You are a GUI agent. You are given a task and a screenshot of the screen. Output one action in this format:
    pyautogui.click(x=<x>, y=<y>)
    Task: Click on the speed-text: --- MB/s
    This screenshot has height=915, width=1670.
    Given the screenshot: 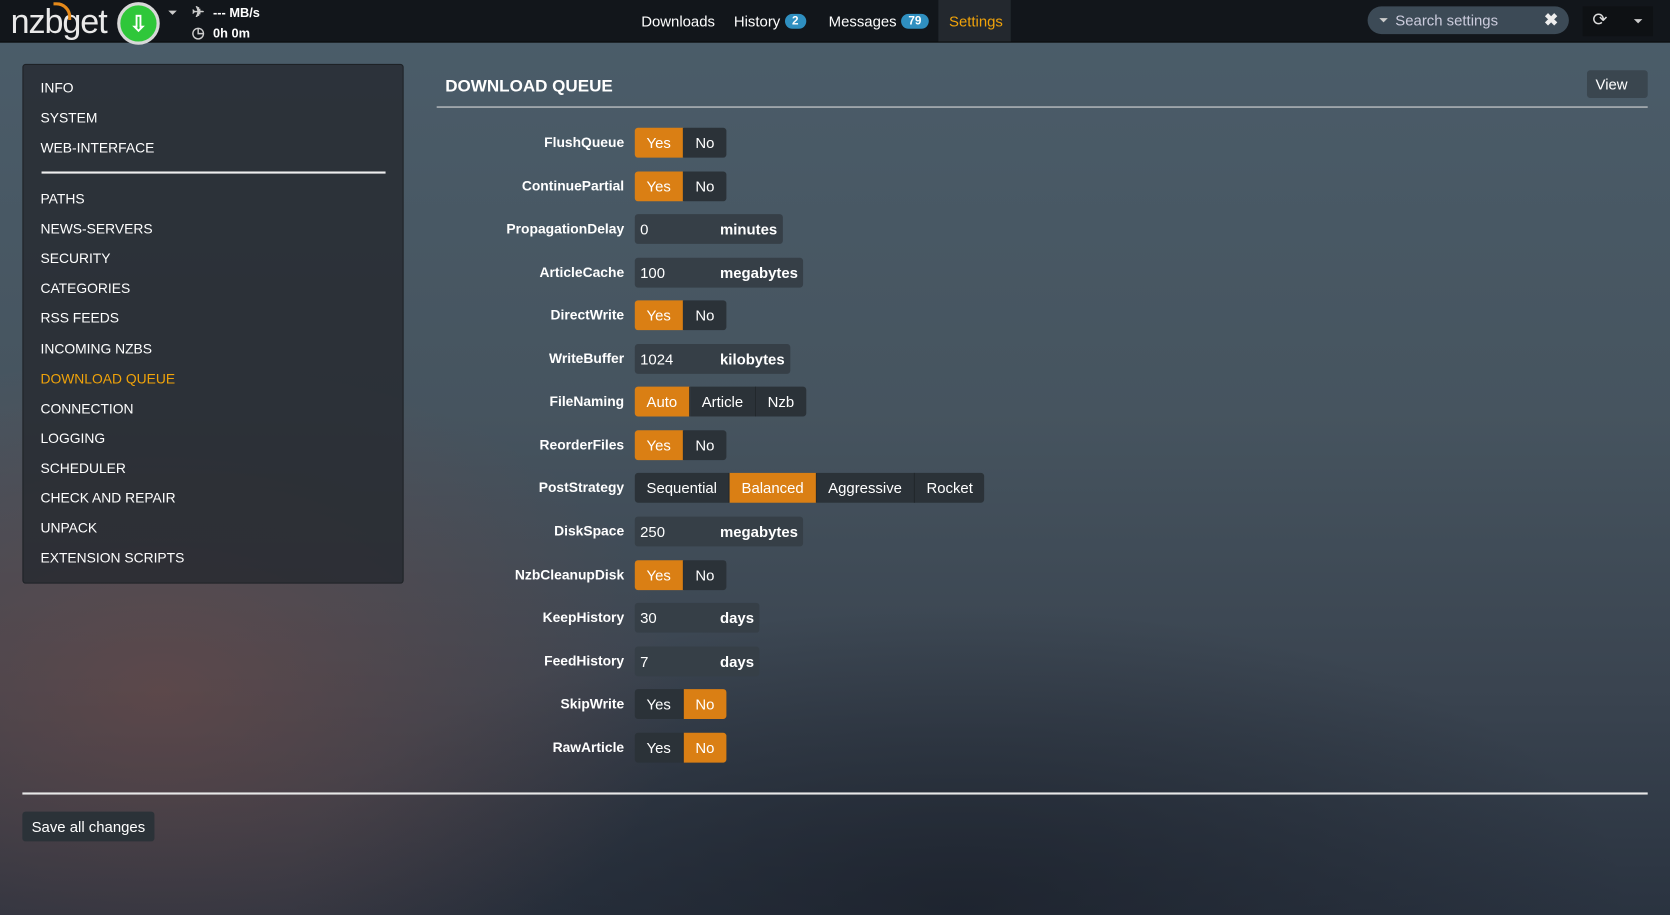 What is the action you would take?
    pyautogui.click(x=236, y=12)
    